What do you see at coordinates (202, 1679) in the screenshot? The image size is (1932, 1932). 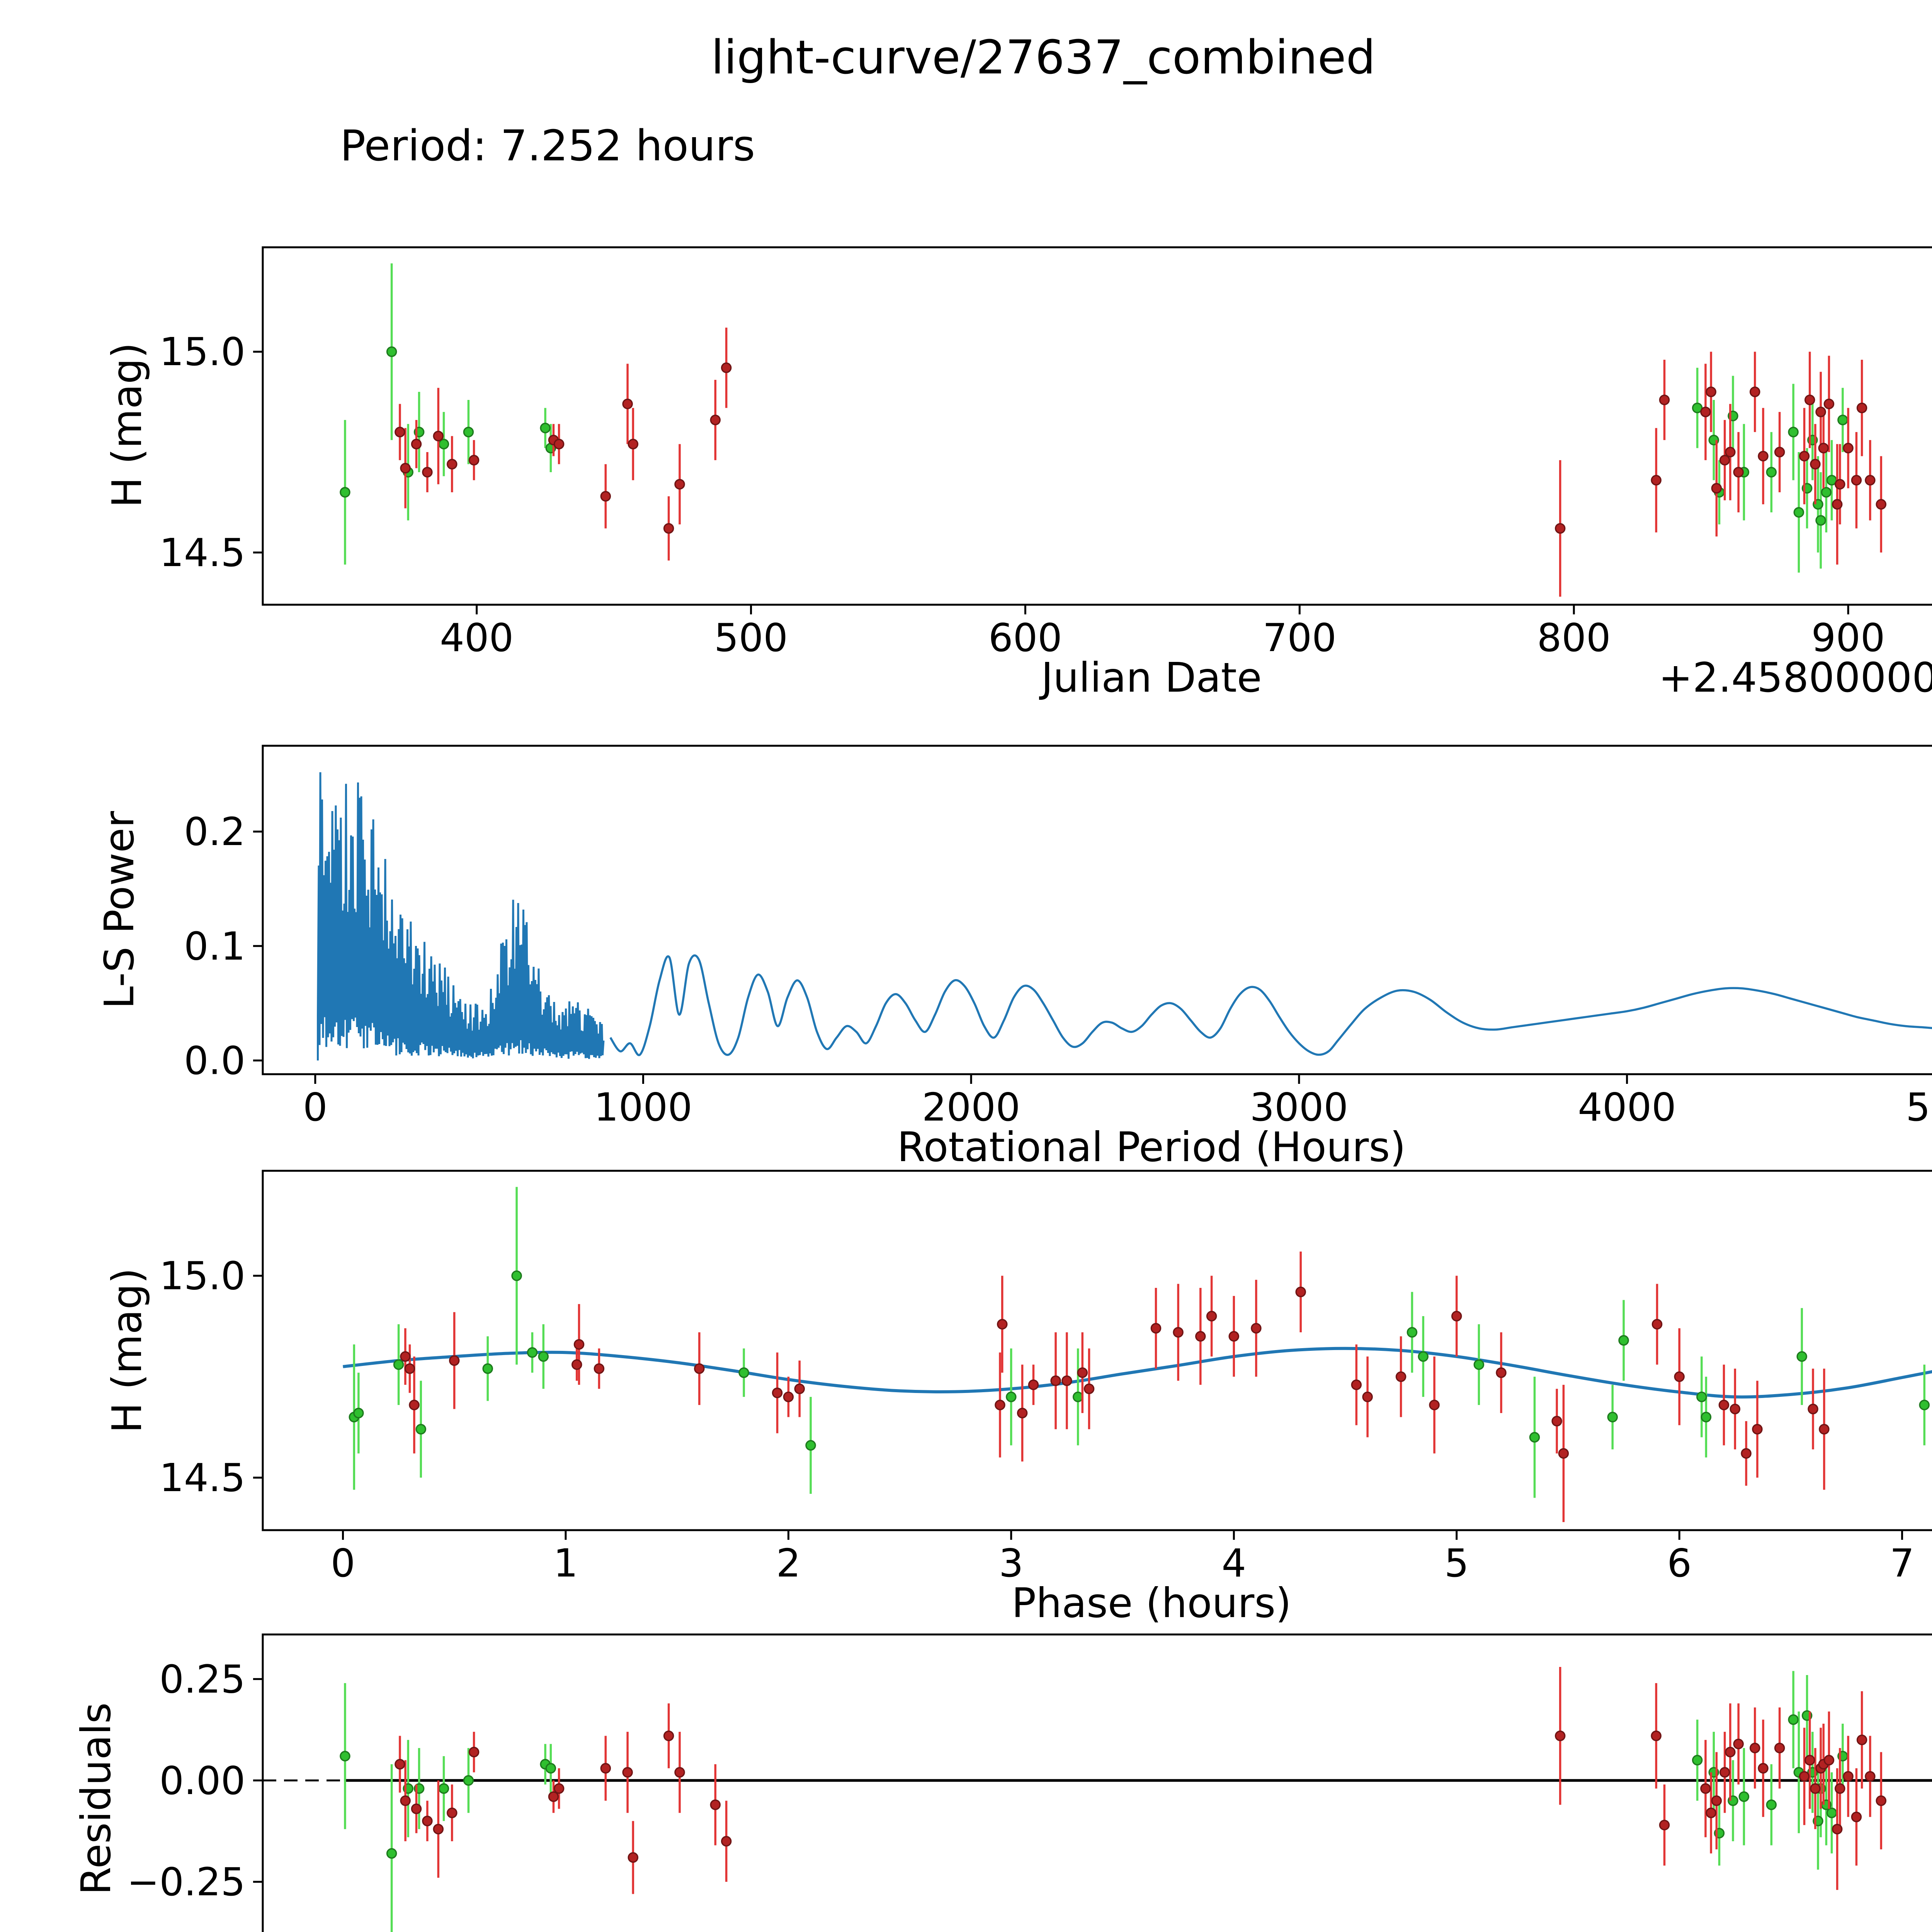 I see `y-tick-label: 0.25` at bounding box center [202, 1679].